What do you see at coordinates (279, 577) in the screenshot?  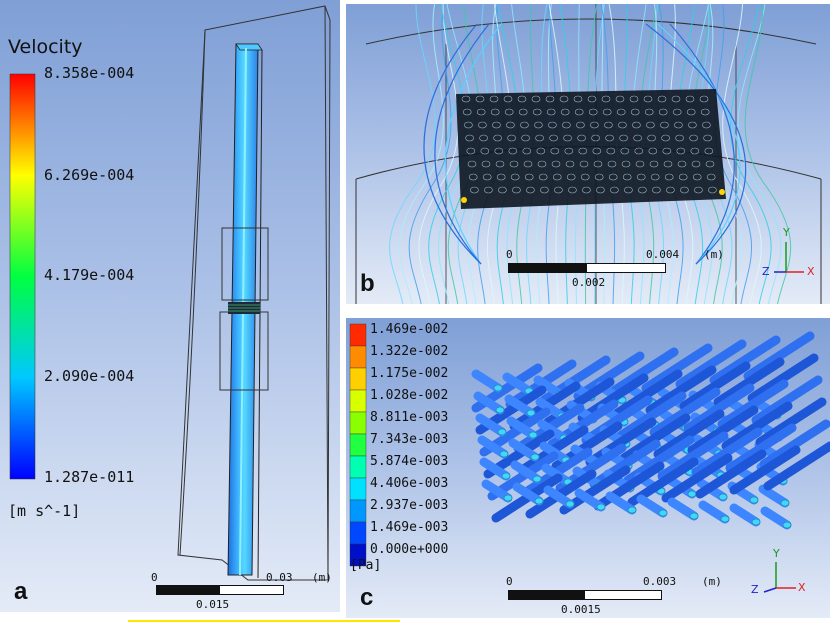 I see `scale-bar-end: 0.03` at bounding box center [279, 577].